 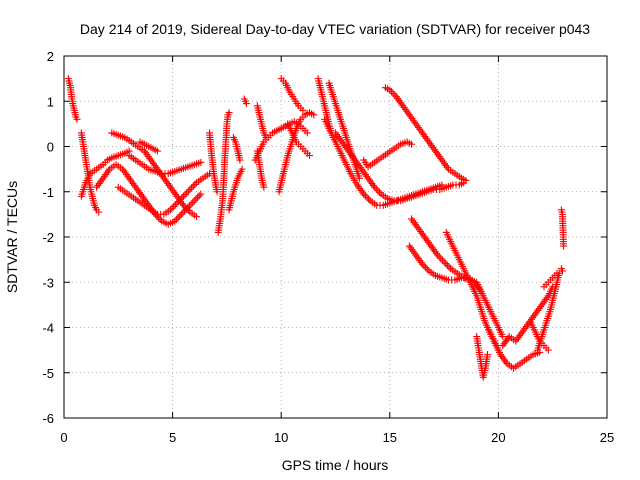 What do you see at coordinates (48, 418) in the screenshot?
I see `y-tick-label: -6` at bounding box center [48, 418].